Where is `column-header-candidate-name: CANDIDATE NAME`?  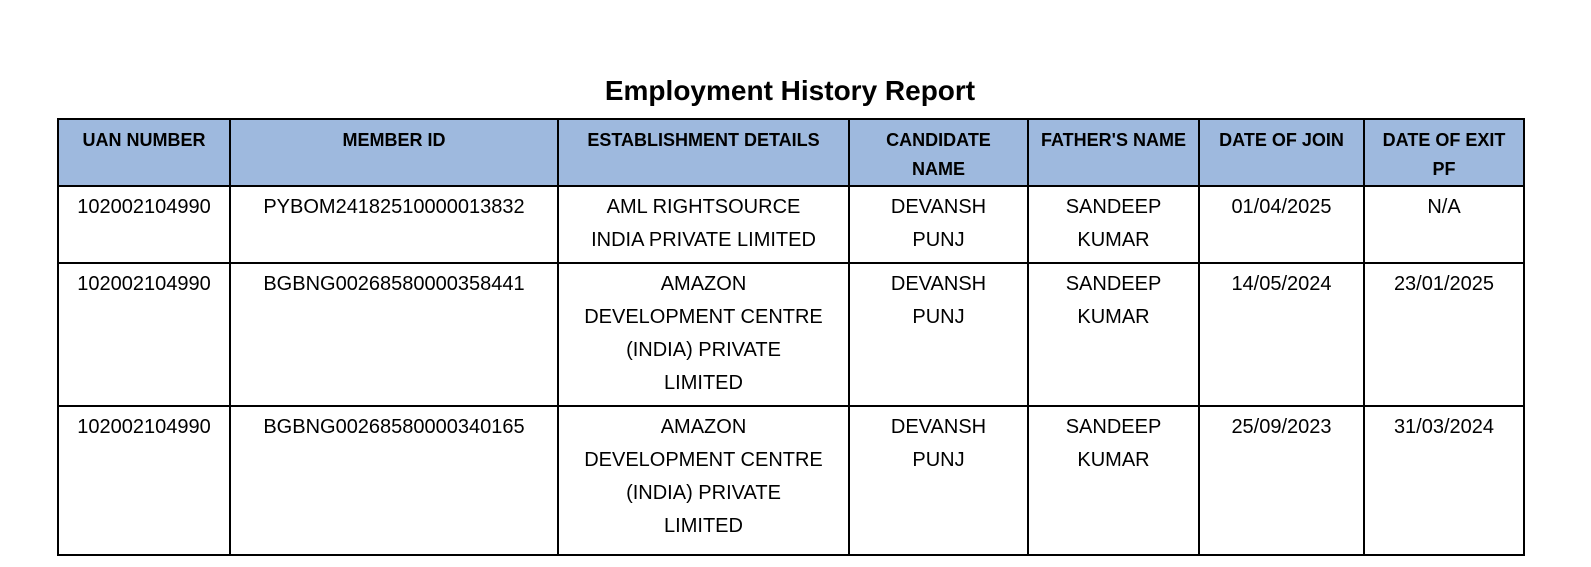 column-header-candidate-name: CANDIDATE NAME is located at coordinates (938, 152).